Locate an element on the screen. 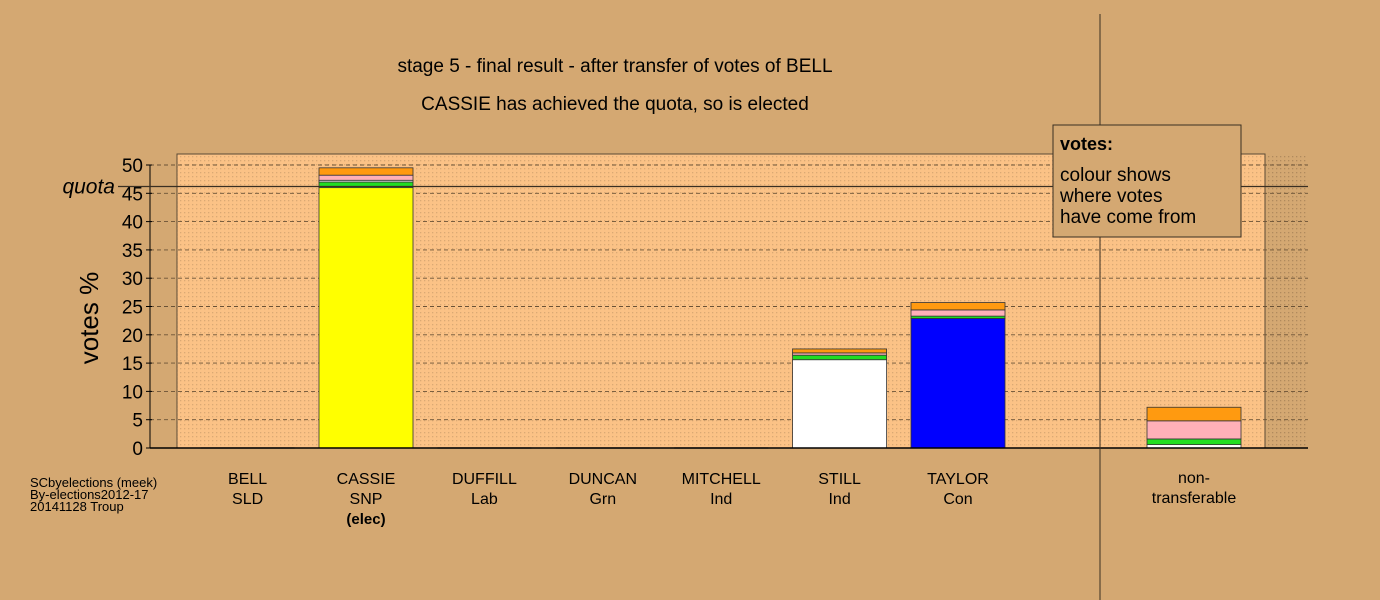 Image resolution: width=1380 pixels, height=600 pixels. y-tick-label: 5 is located at coordinates (137, 421).